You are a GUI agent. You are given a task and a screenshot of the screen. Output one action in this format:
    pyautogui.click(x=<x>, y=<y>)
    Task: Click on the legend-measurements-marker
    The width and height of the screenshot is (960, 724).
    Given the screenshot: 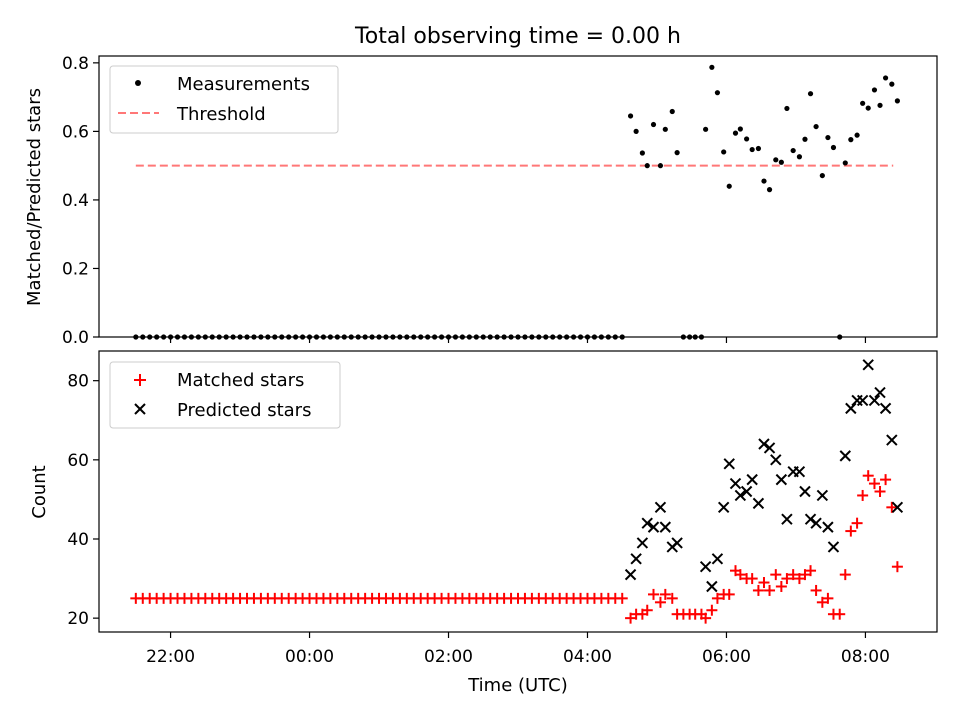 What is the action you would take?
    pyautogui.click(x=138, y=83)
    